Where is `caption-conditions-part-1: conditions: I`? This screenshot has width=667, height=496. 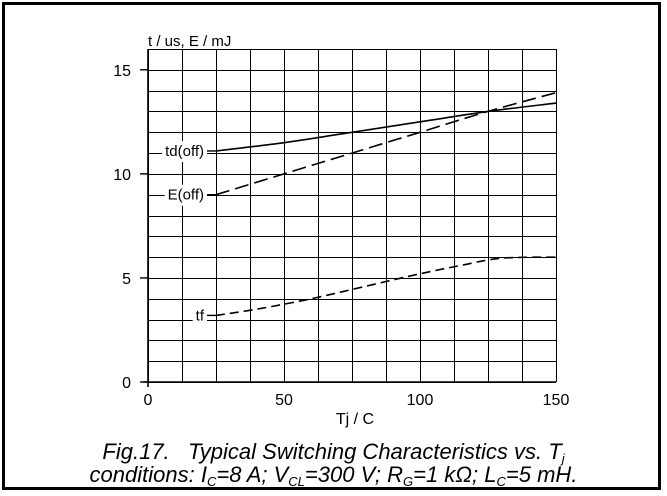 caption-conditions-part-1: conditions: I is located at coordinates (148, 474).